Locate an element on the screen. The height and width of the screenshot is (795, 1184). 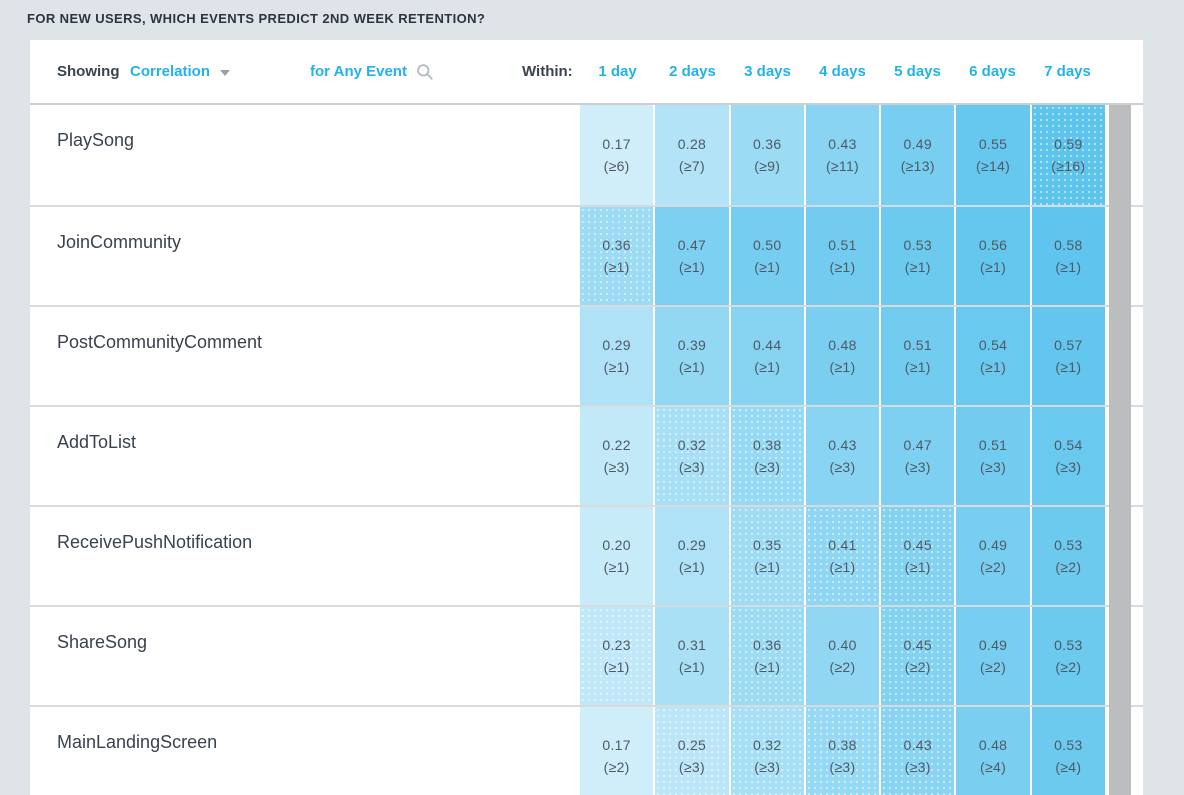
correlation-cell: 0.22 (≥3) is located at coordinates (617, 456).